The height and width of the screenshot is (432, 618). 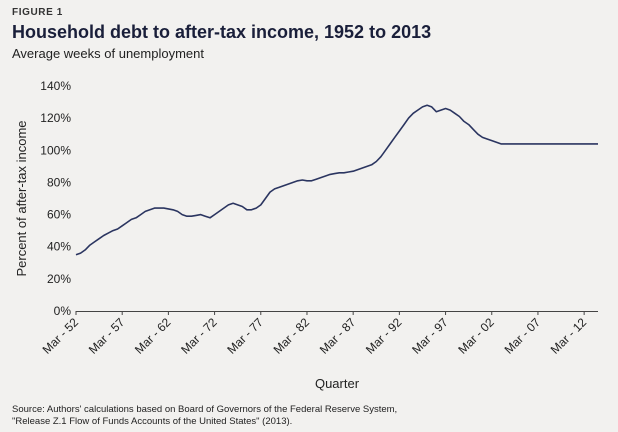 I want to click on y-axis-ticks: 0% 20% 40% 60% 80% 100% 120% 140%, so click(x=55, y=198).